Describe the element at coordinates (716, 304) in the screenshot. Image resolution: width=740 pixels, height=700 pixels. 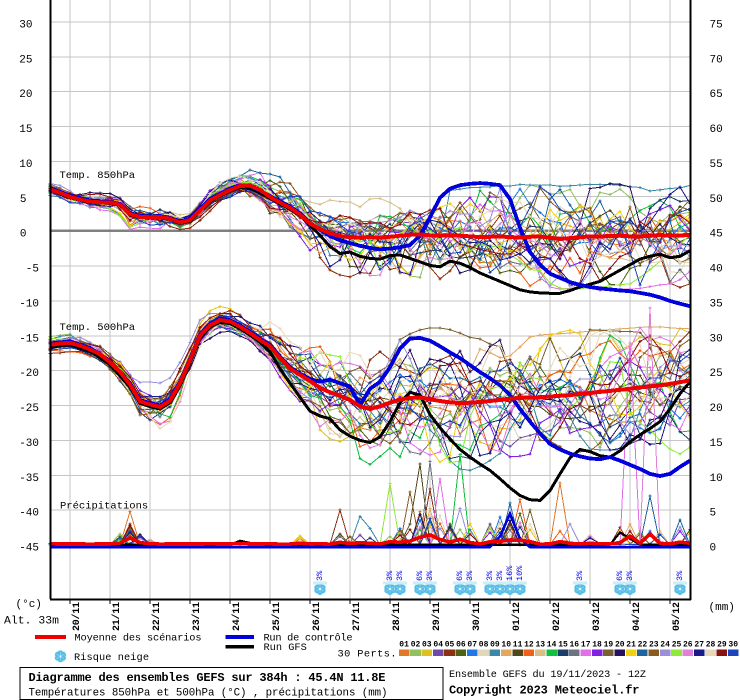
I see `svg-text: 35` at that location.